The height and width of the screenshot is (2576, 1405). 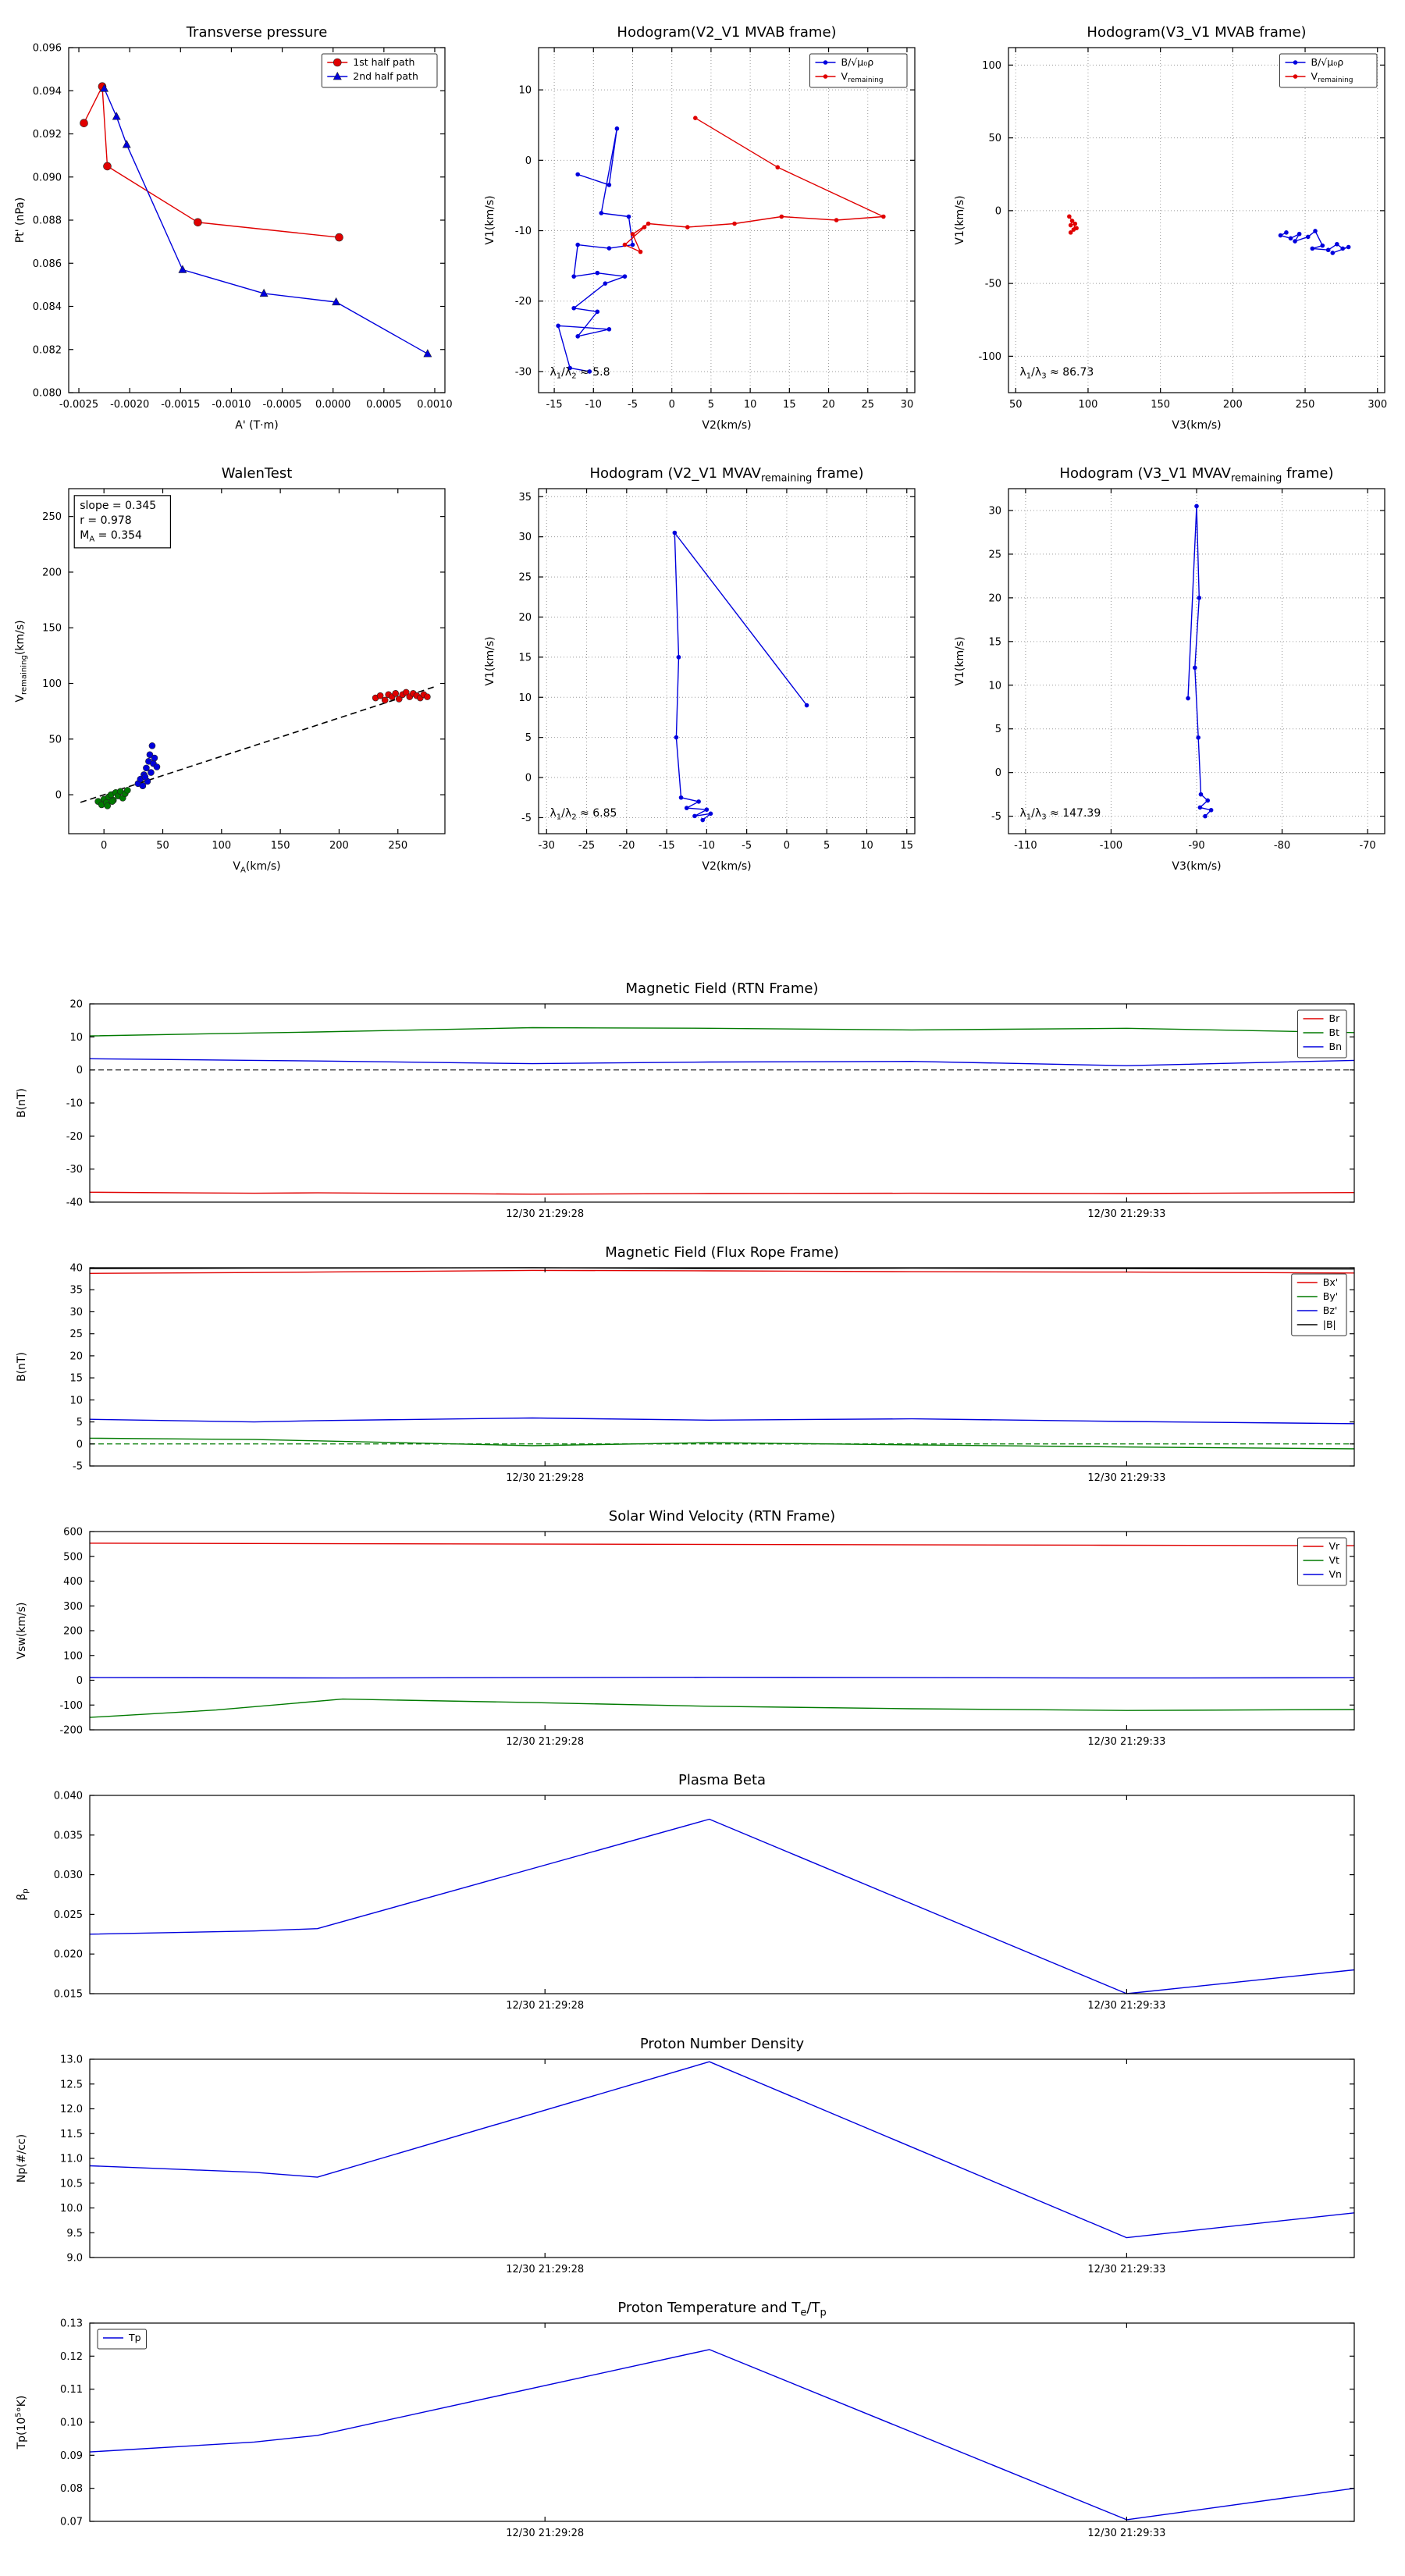 What do you see at coordinates (76, 1379) in the screenshot?
I see `svg-text: 15` at bounding box center [76, 1379].